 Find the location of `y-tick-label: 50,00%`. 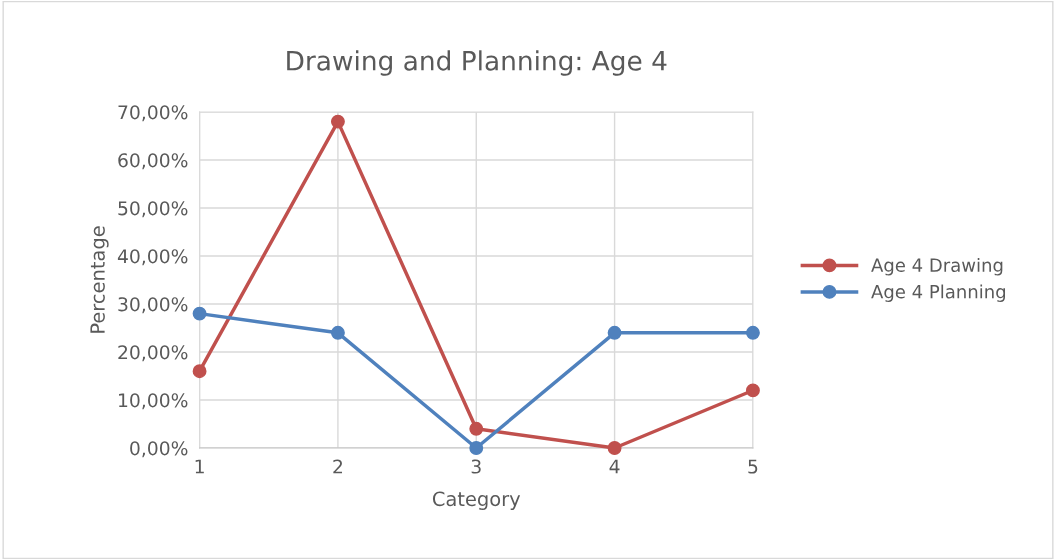

y-tick-label: 50,00% is located at coordinates (153, 209).